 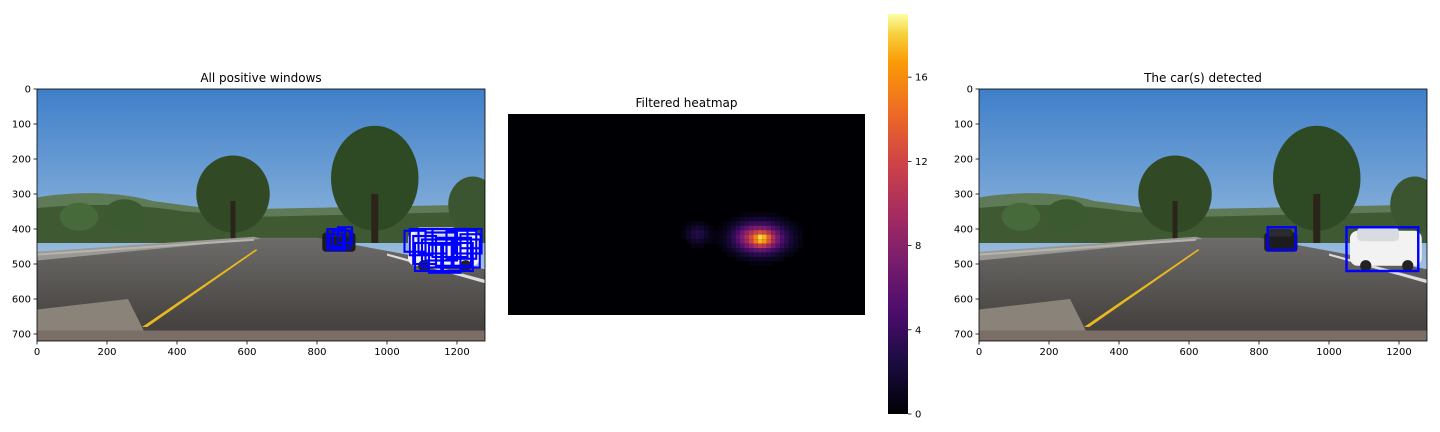 I want to click on colorbar-ticks: 0 4 8 12 16, so click(x=918, y=247).